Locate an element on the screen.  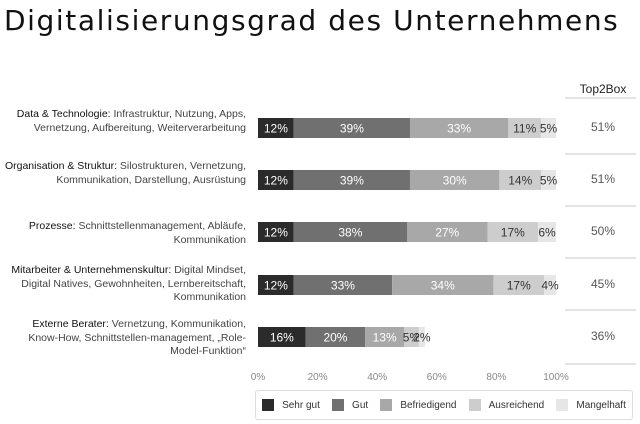
x-tick-label: 40% is located at coordinates (377, 377).